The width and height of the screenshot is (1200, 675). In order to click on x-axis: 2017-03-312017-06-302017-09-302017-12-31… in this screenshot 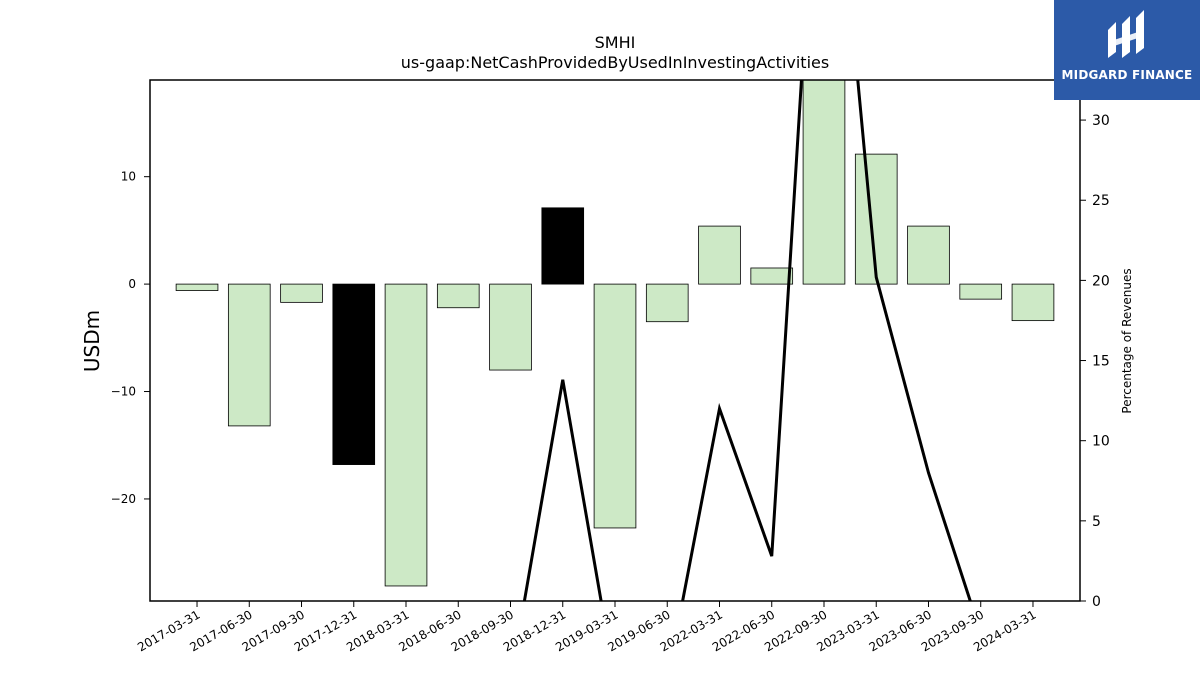, I will do `click(586, 627)`.